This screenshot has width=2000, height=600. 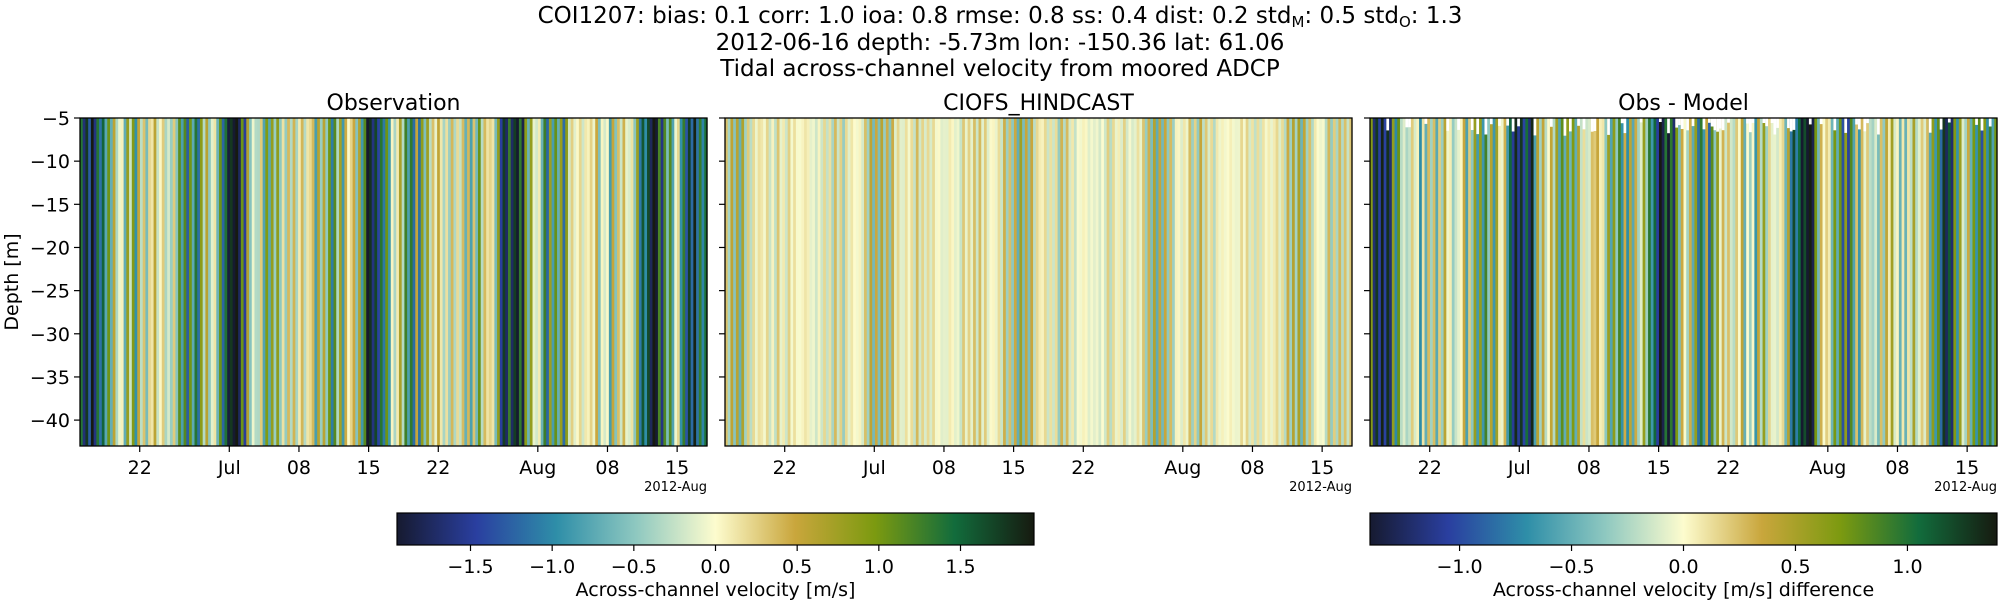 What do you see at coordinates (701, 16) in the screenshot?
I see `stat-bias: bias: 0.1` at bounding box center [701, 16].